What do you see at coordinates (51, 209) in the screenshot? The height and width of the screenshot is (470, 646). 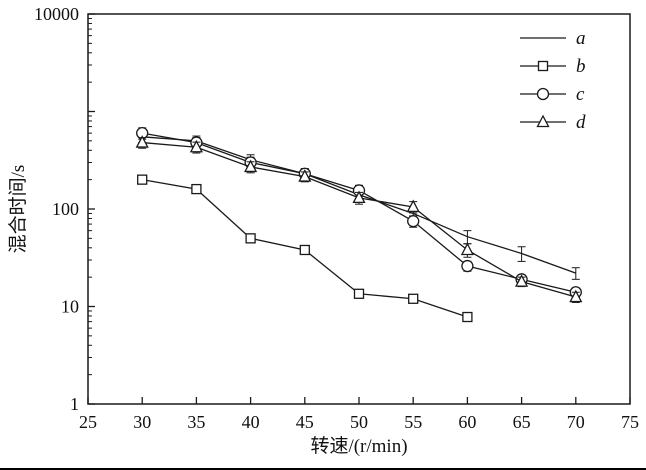 I see `y-axis: 1 10 100 10000 混合时间/s` at bounding box center [51, 209].